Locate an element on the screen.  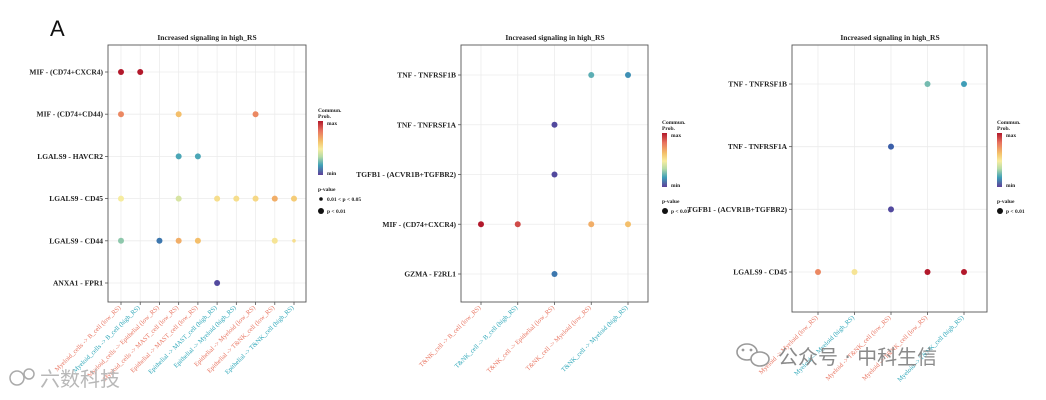
x-tick-label: T&NK_cell -> Myeloid (high_RS) is located at coordinates (594, 338).